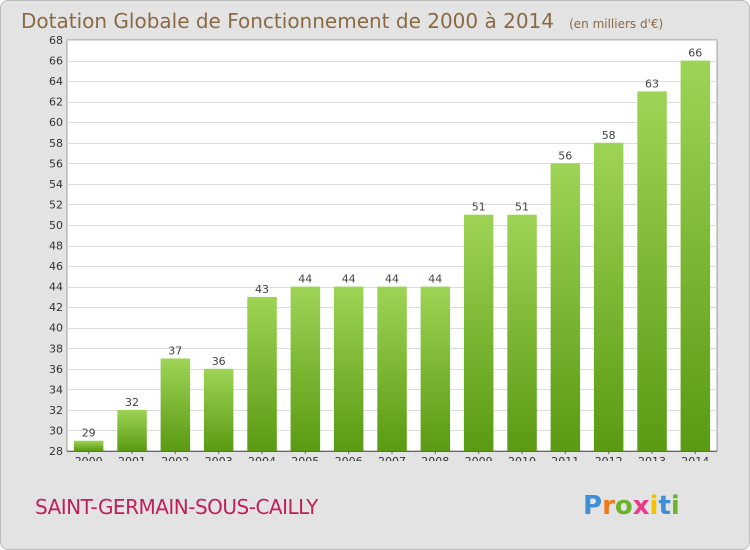  I want to click on y-tick-50: 50, so click(56, 225).